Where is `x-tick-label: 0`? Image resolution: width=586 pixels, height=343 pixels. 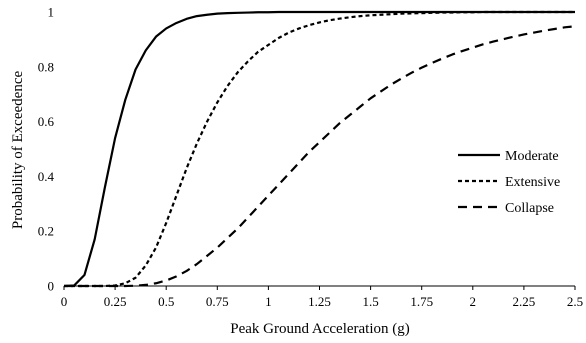
x-tick-label: 0 is located at coordinates (64, 301).